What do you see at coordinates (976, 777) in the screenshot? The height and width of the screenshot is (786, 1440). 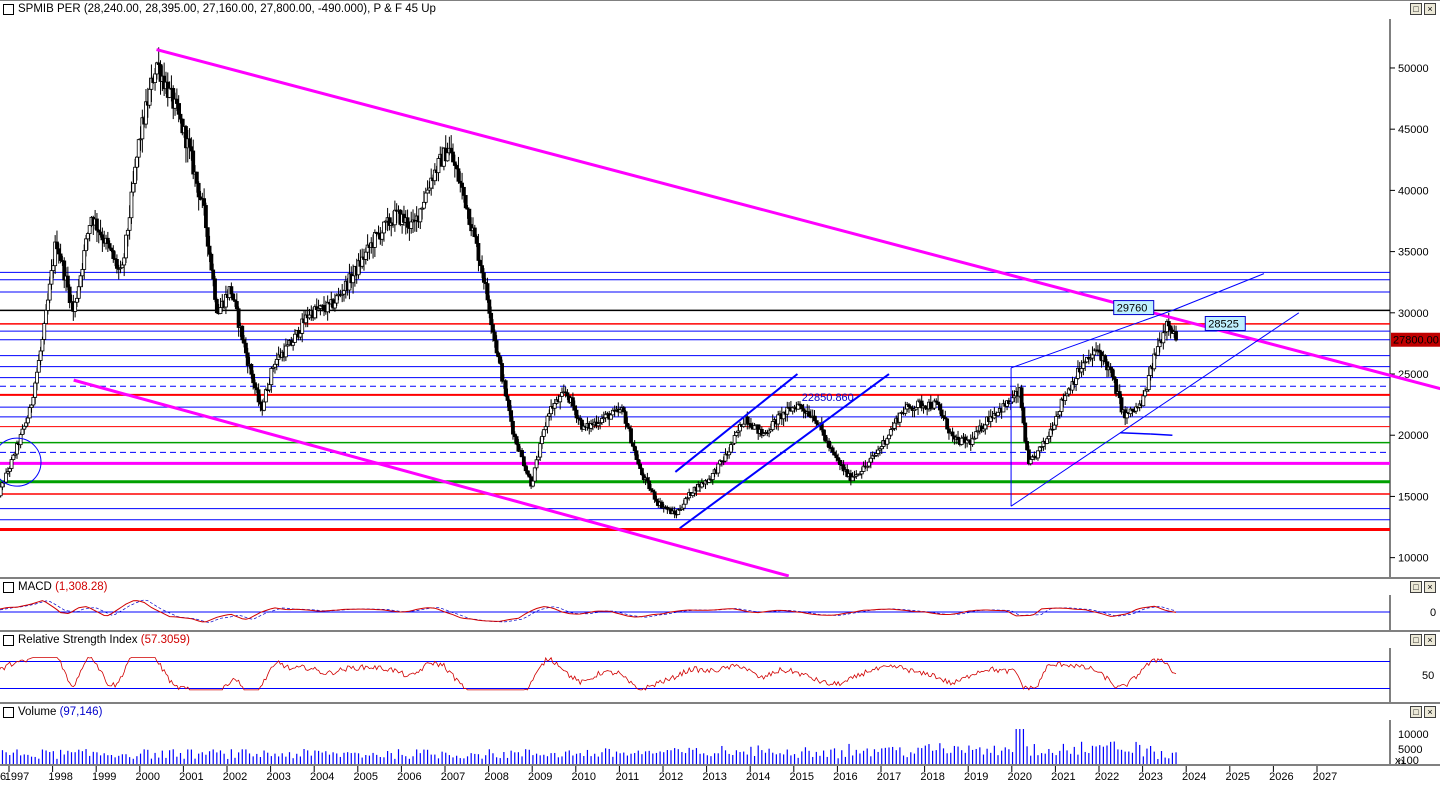 I see `time-tick-label: 2019` at bounding box center [976, 777].